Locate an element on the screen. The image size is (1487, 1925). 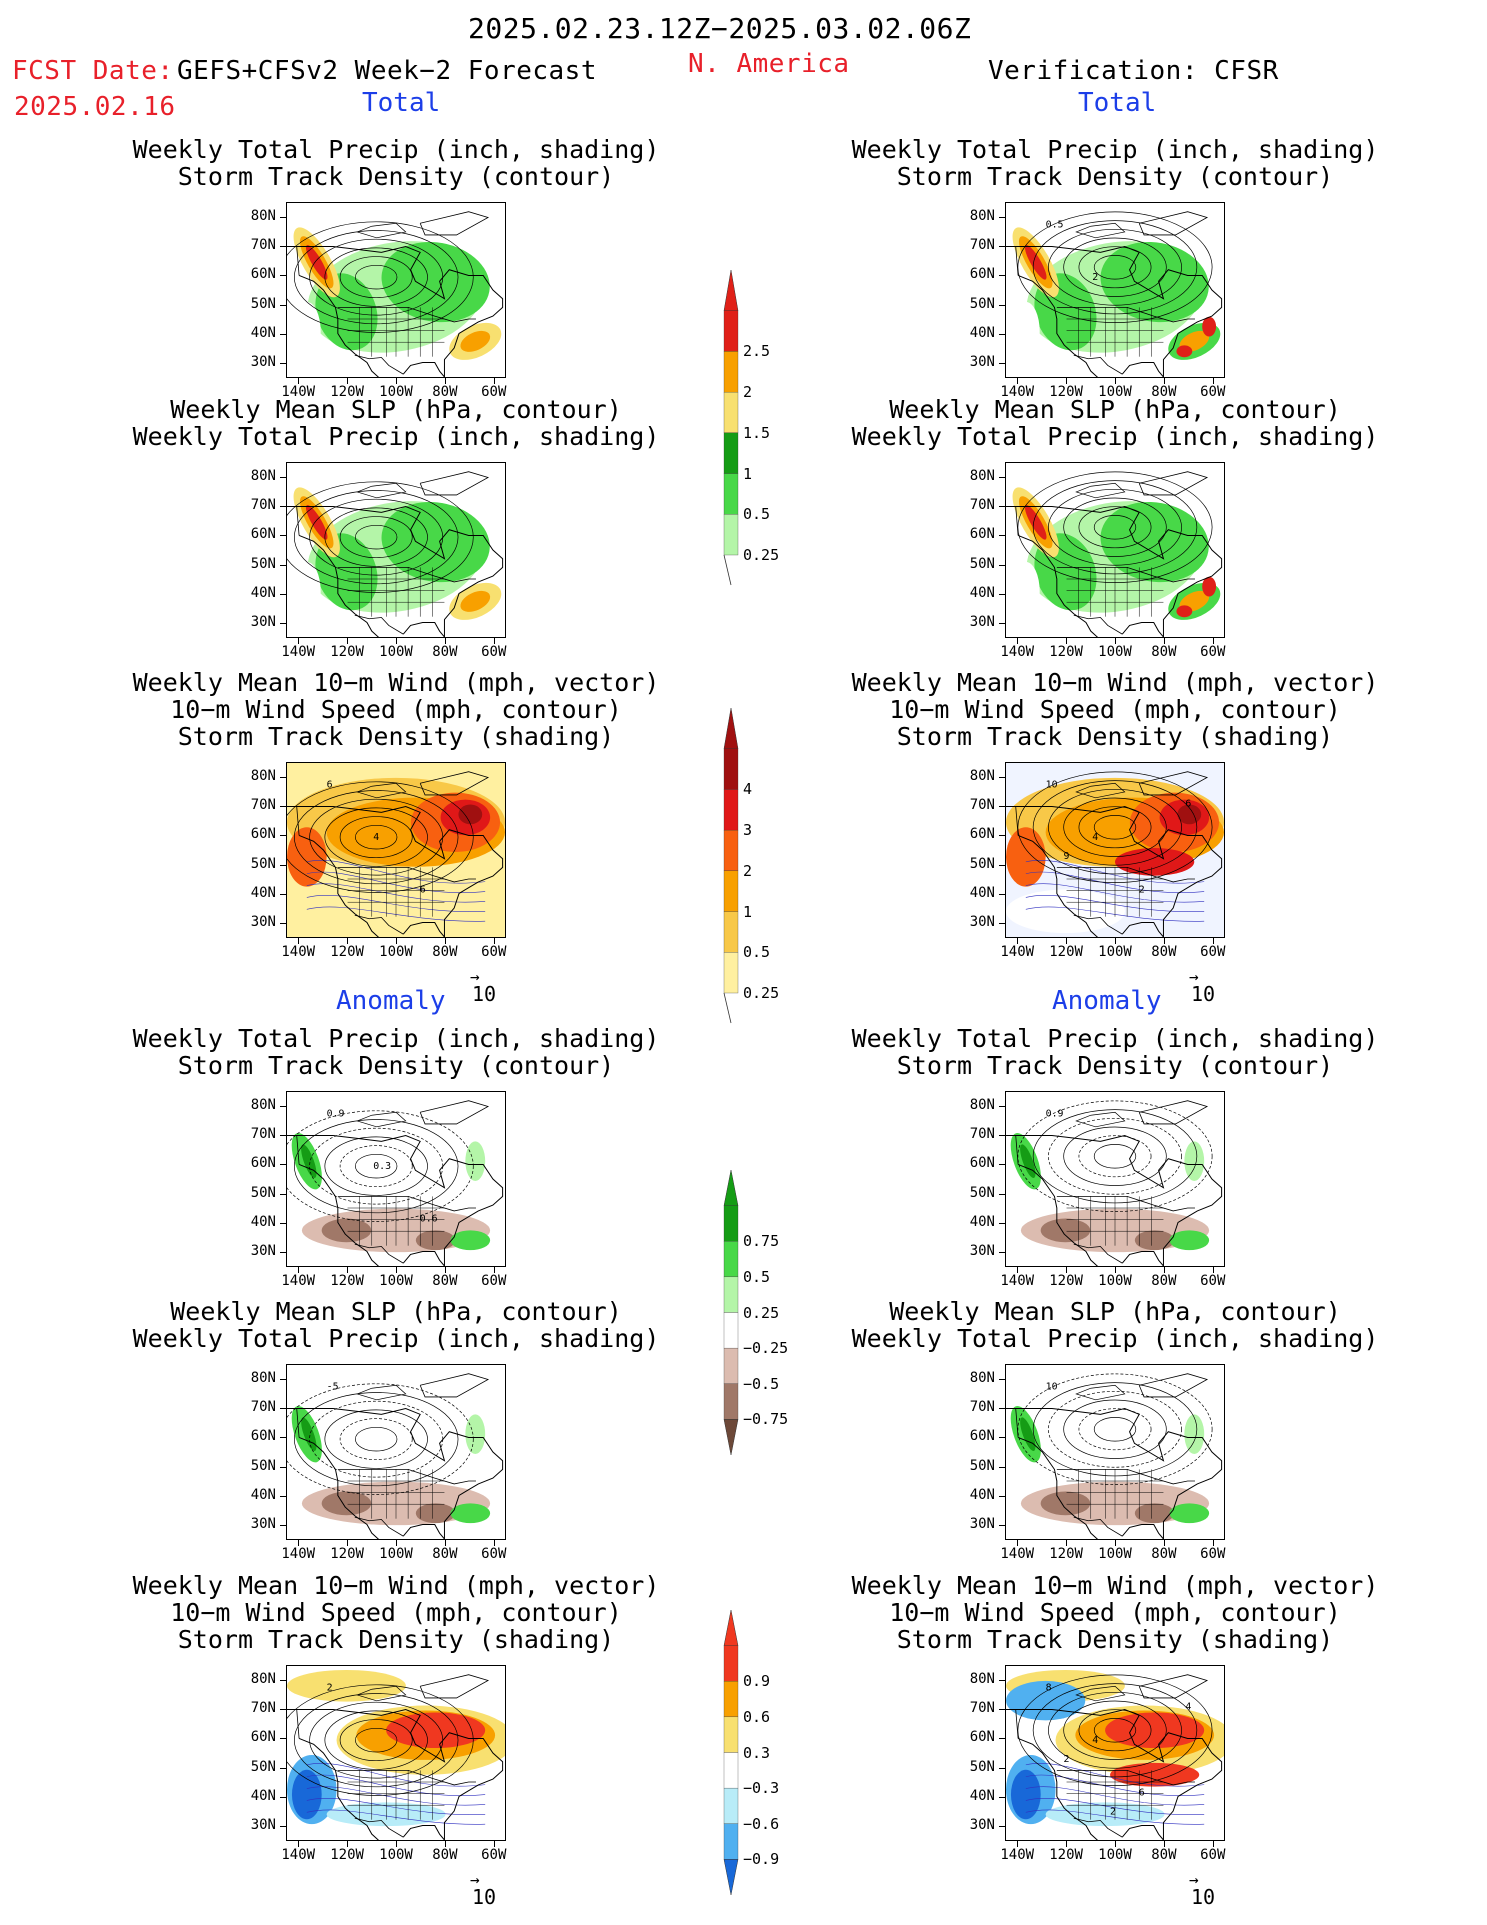
colorbar-top-cap is located at coordinates (731, 728).